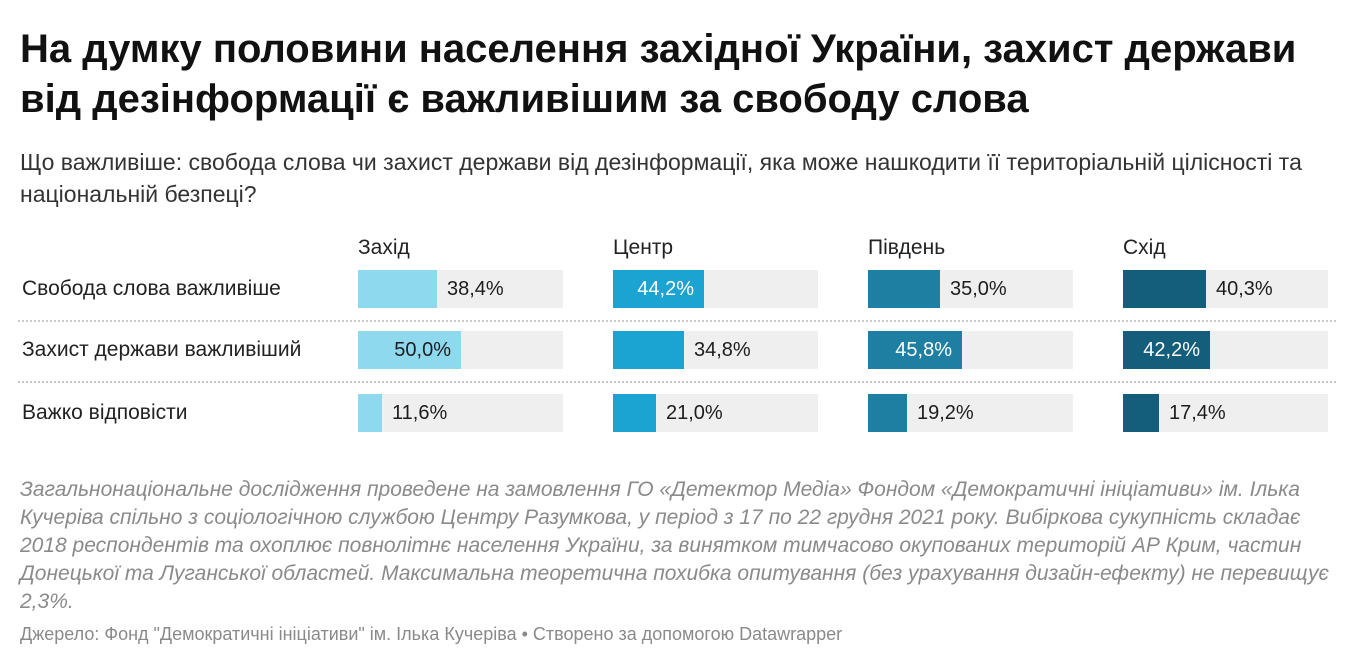  I want to click on column-header: Південь, so click(907, 247).